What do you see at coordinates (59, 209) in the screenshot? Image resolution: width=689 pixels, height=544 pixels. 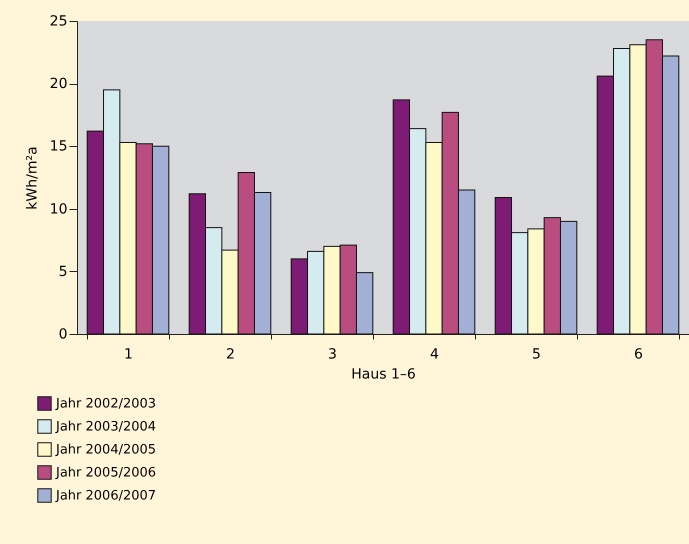 I see `y-tick-label: 10` at bounding box center [59, 209].